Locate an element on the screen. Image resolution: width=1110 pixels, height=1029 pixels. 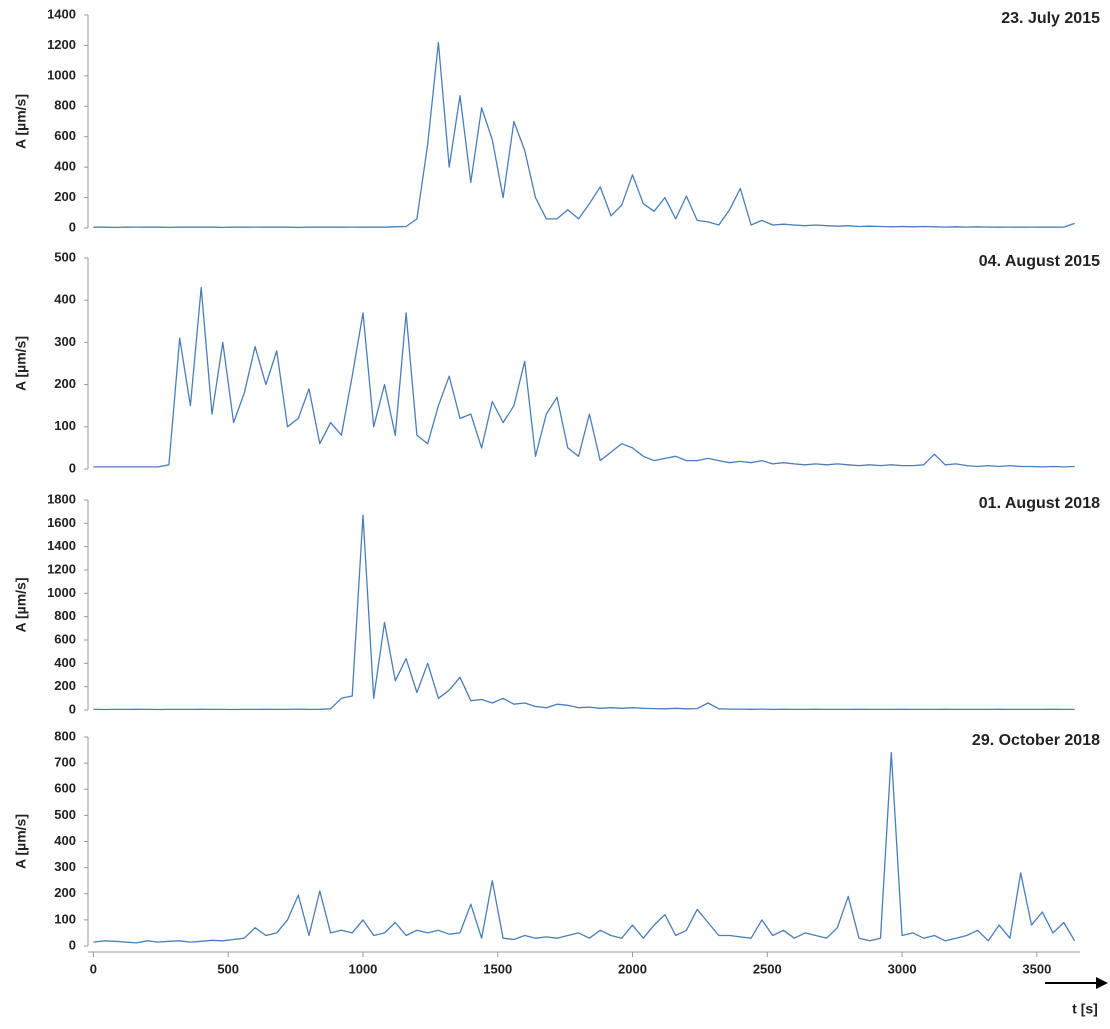
x-tick-label: 2000 is located at coordinates (632, 968).